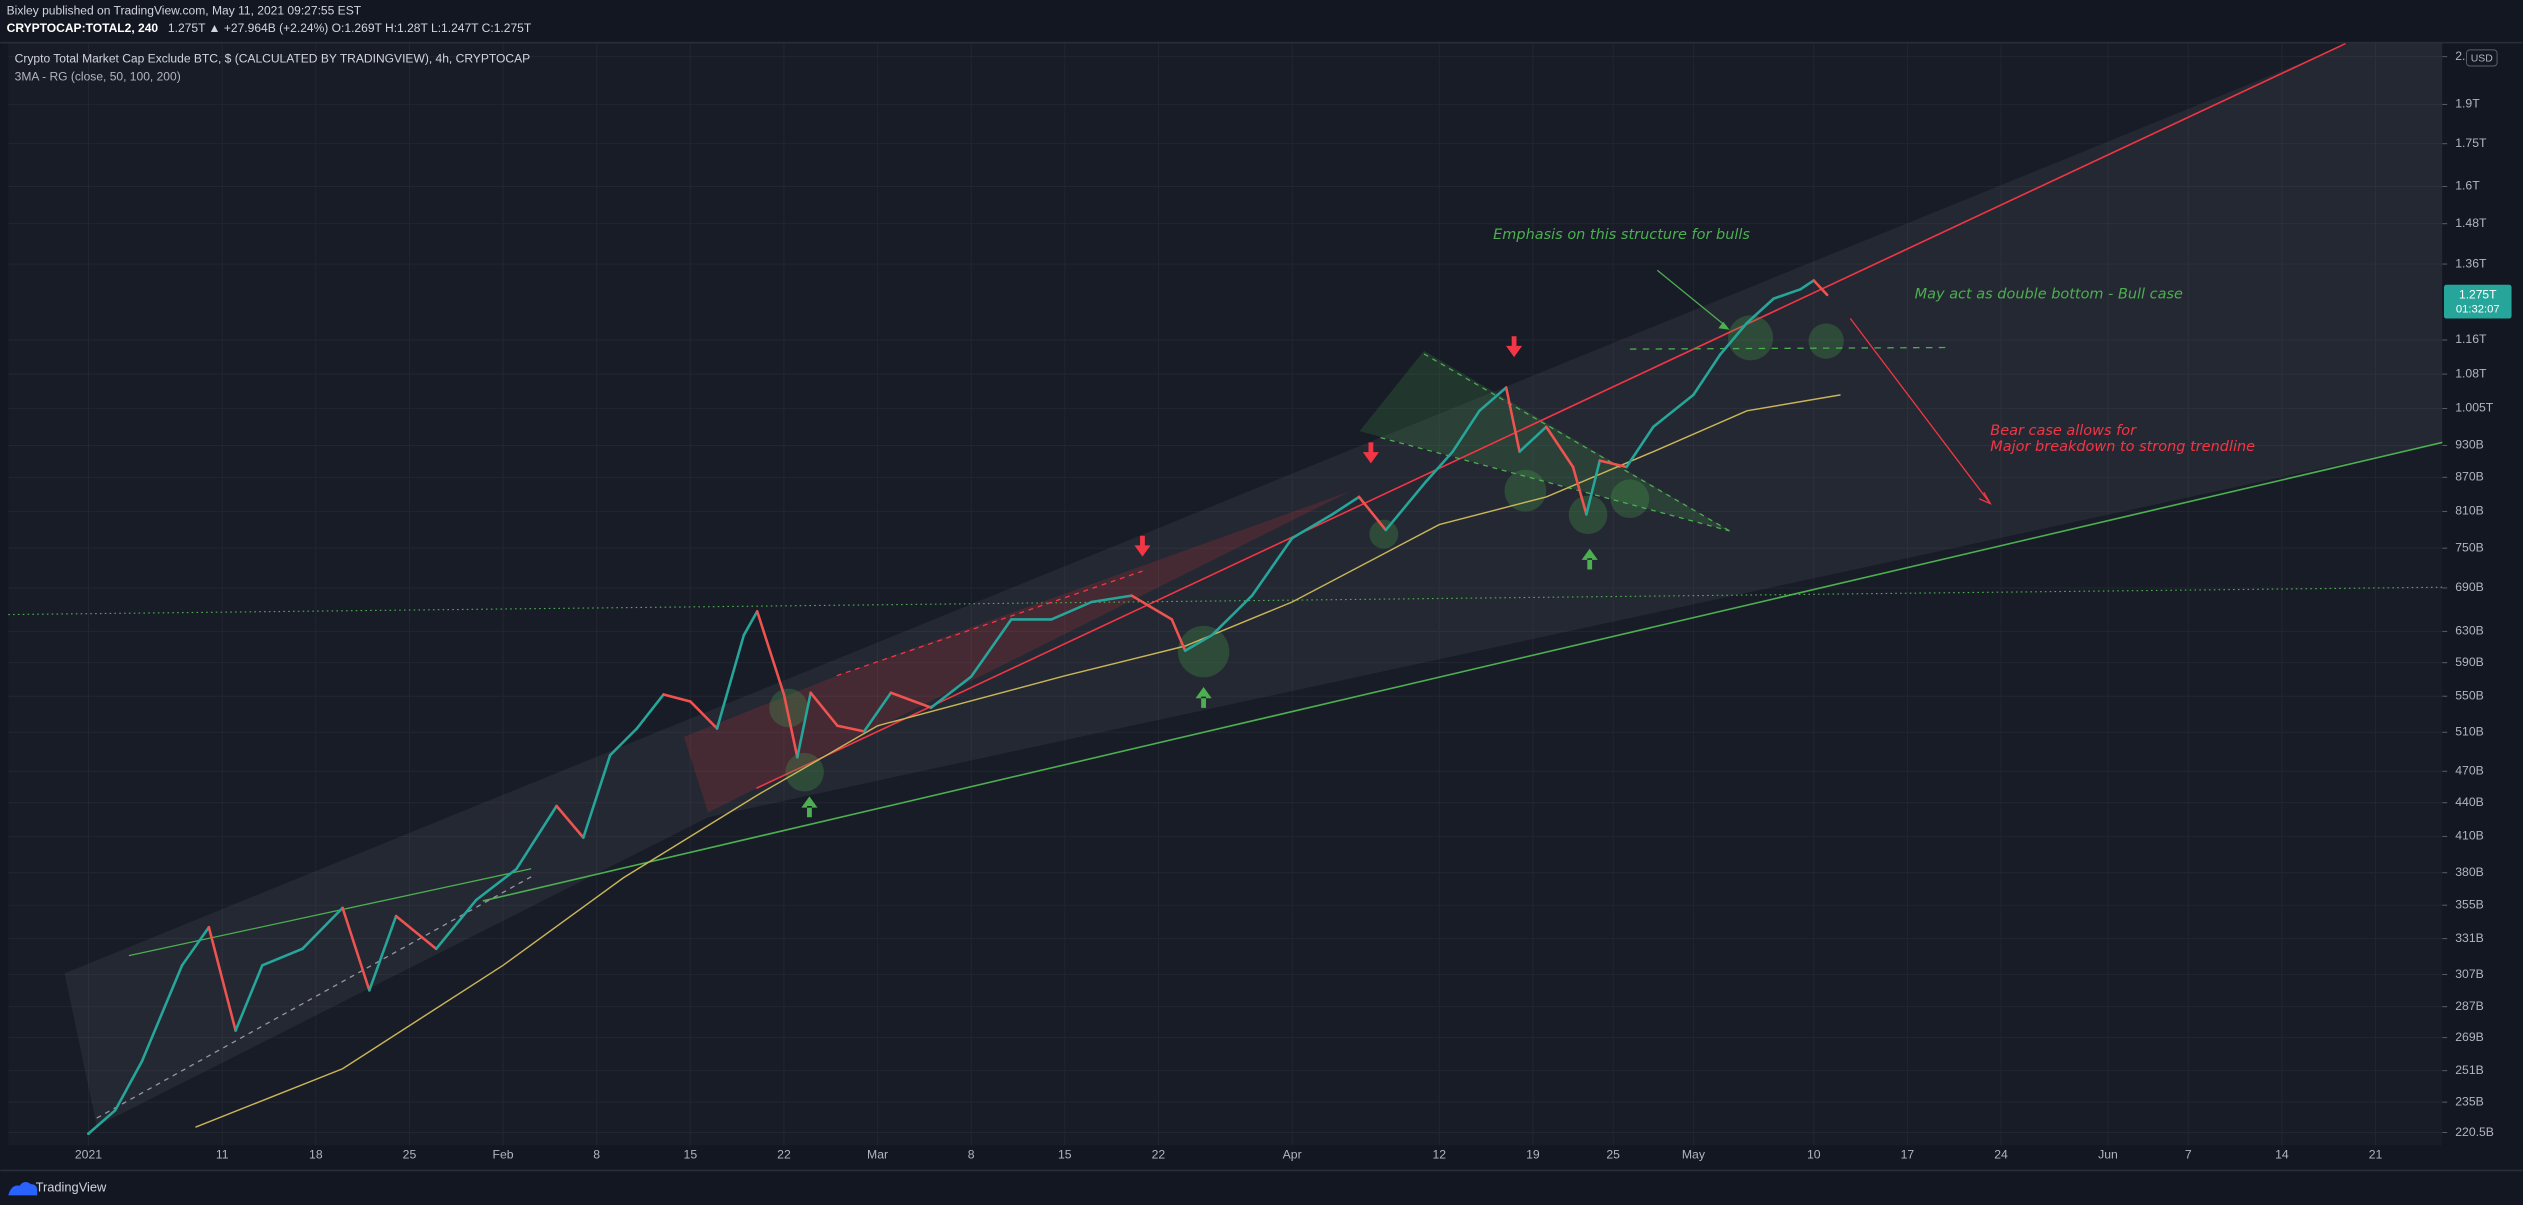 This screenshot has width=2523, height=1205. I want to click on x-tick-label: 10, so click(1814, 1154).